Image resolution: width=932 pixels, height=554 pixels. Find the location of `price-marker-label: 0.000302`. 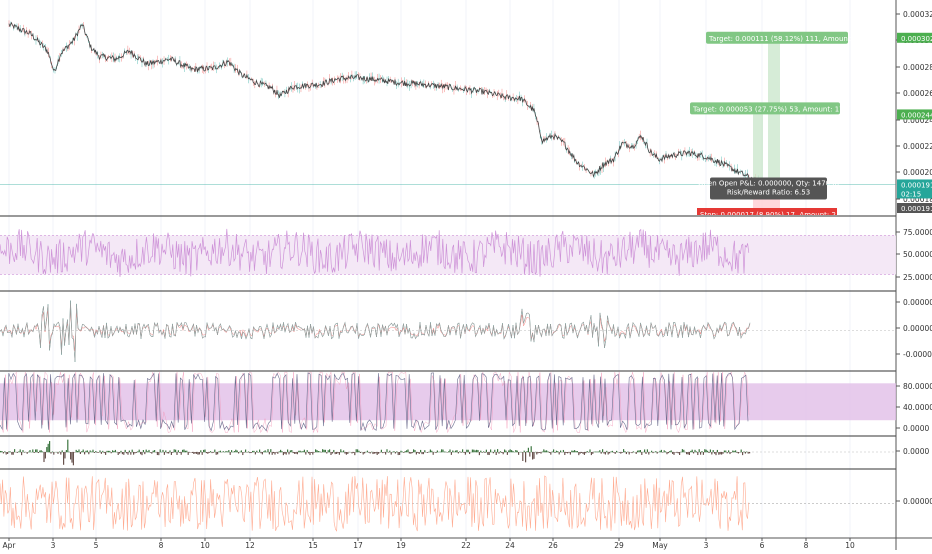

price-marker-label: 0.000302 is located at coordinates (916, 39).